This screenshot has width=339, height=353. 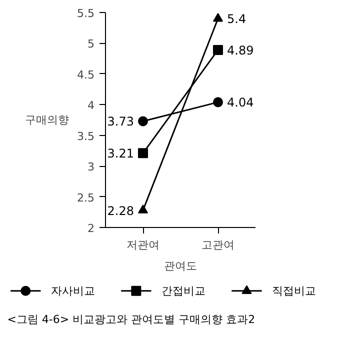 What do you see at coordinates (294, 291) in the screenshot?
I see `legend-label: 직접비교` at bounding box center [294, 291].